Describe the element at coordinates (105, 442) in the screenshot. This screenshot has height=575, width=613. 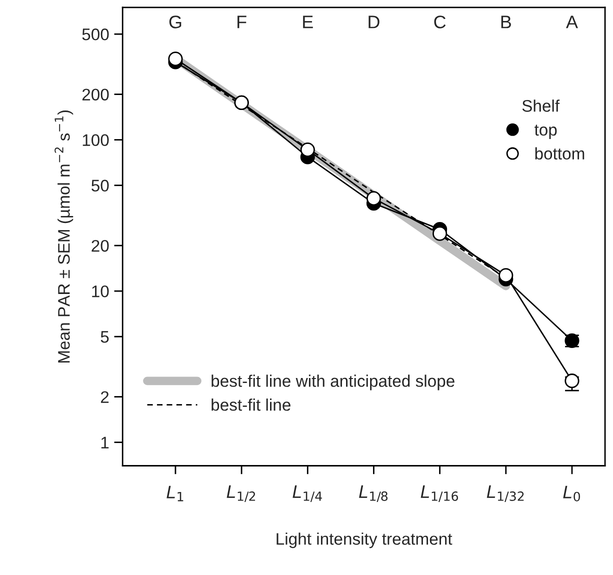
I see `y-tick-label: 1` at that location.